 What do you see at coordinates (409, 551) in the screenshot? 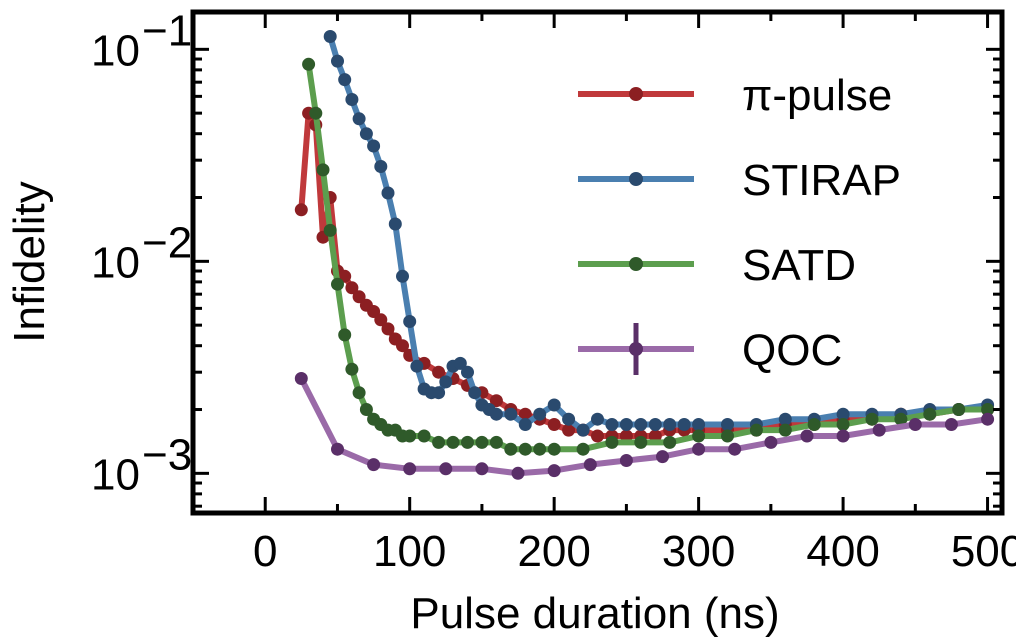
I see `x-tick-label: 100` at bounding box center [409, 551].